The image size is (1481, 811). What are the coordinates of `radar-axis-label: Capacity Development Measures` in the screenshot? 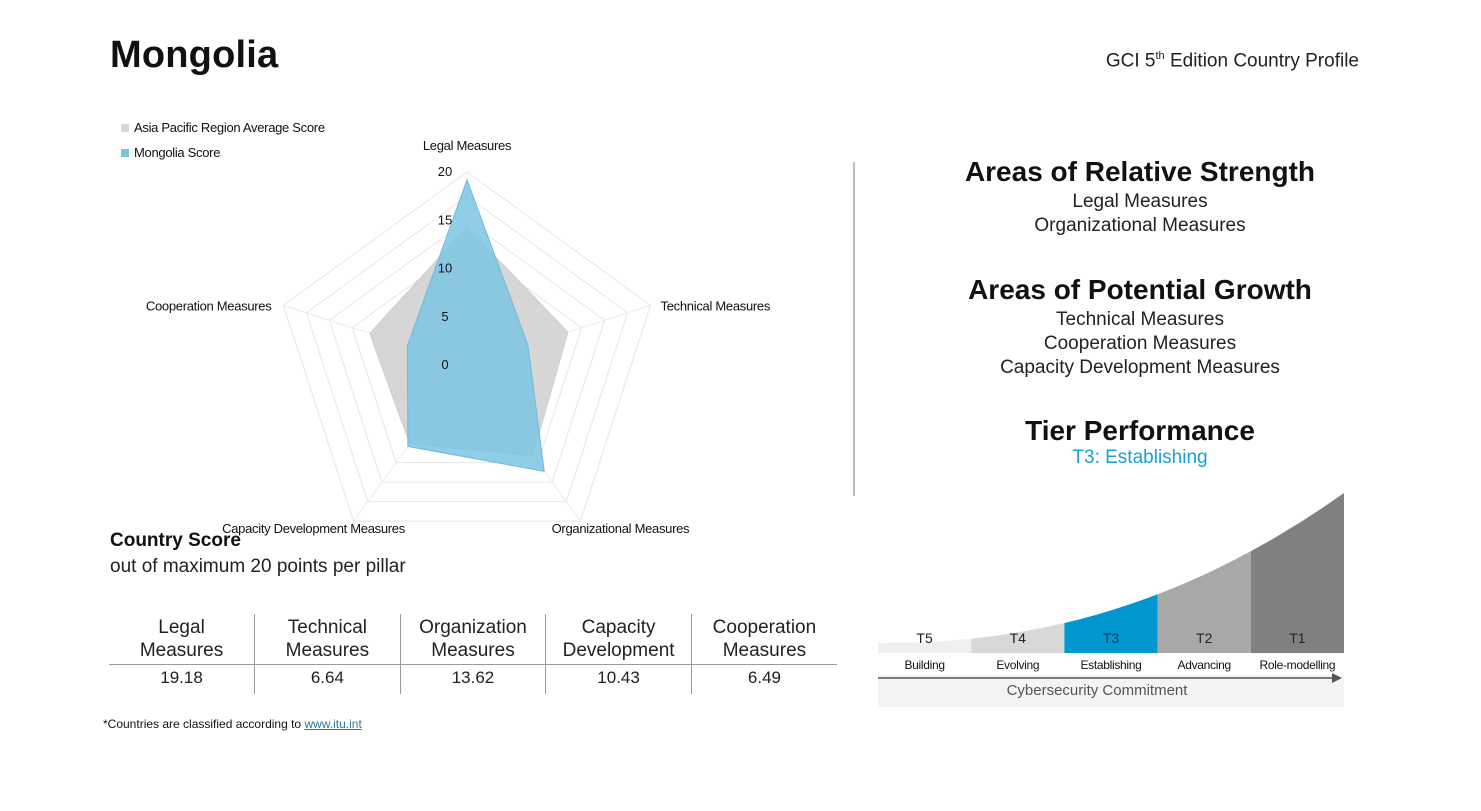 It's located at (314, 528).